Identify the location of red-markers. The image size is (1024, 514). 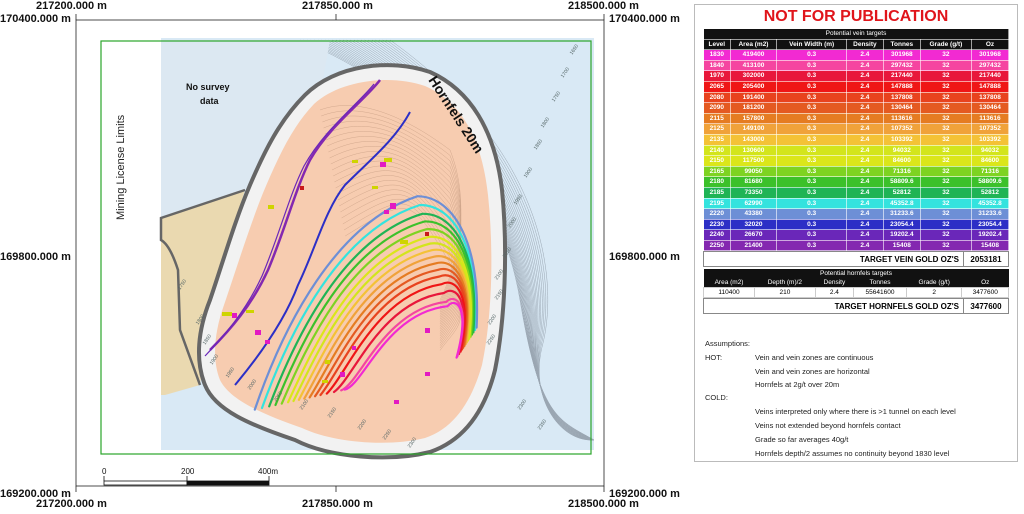
(364, 211).